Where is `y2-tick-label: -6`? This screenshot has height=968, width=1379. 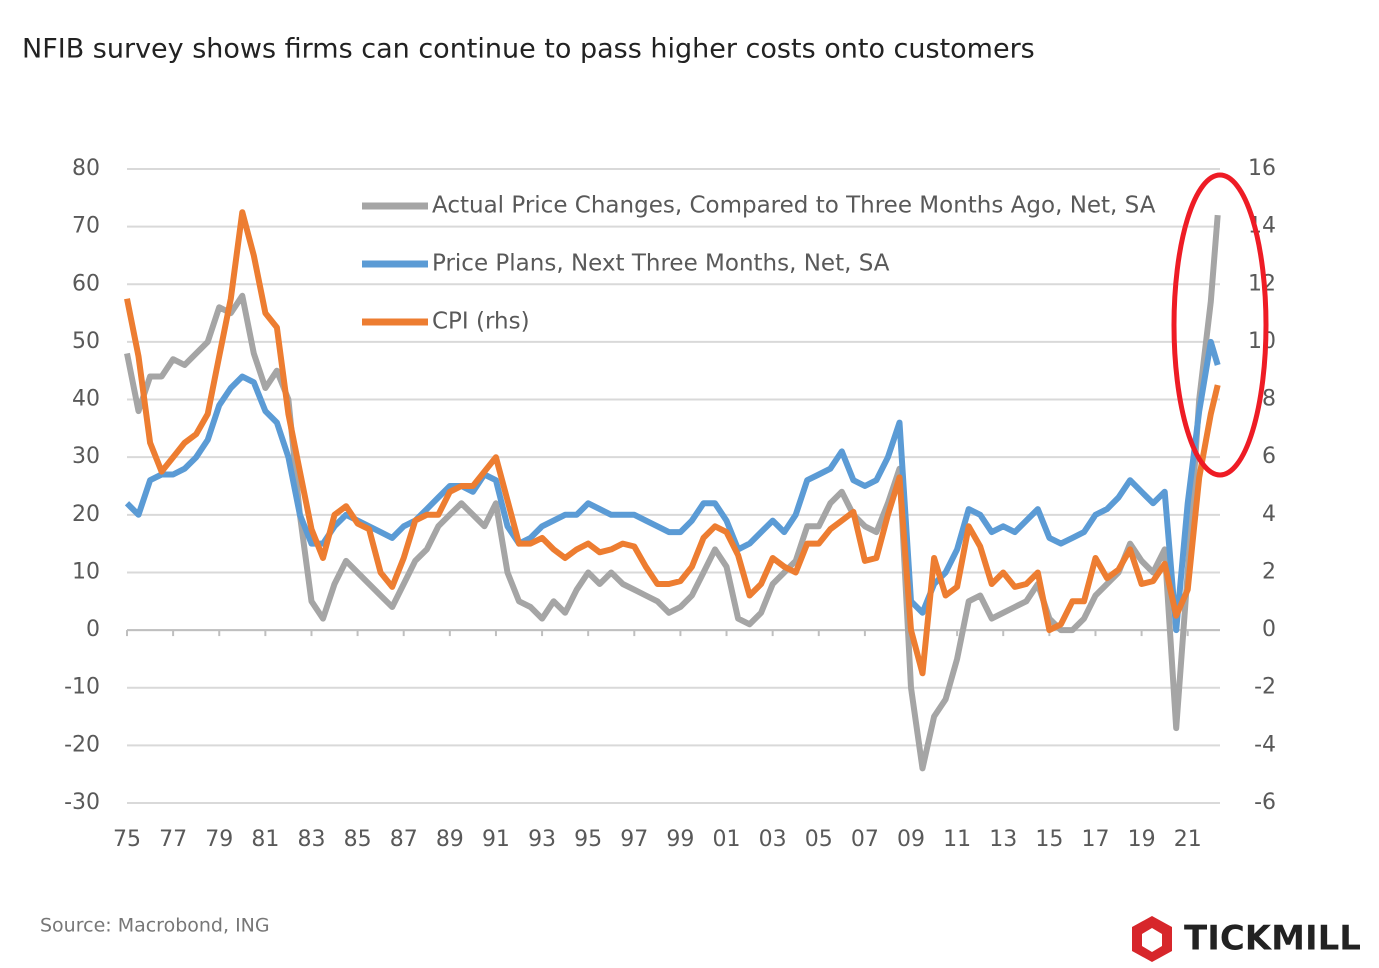
y2-tick-label: -6 is located at coordinates (1265, 802).